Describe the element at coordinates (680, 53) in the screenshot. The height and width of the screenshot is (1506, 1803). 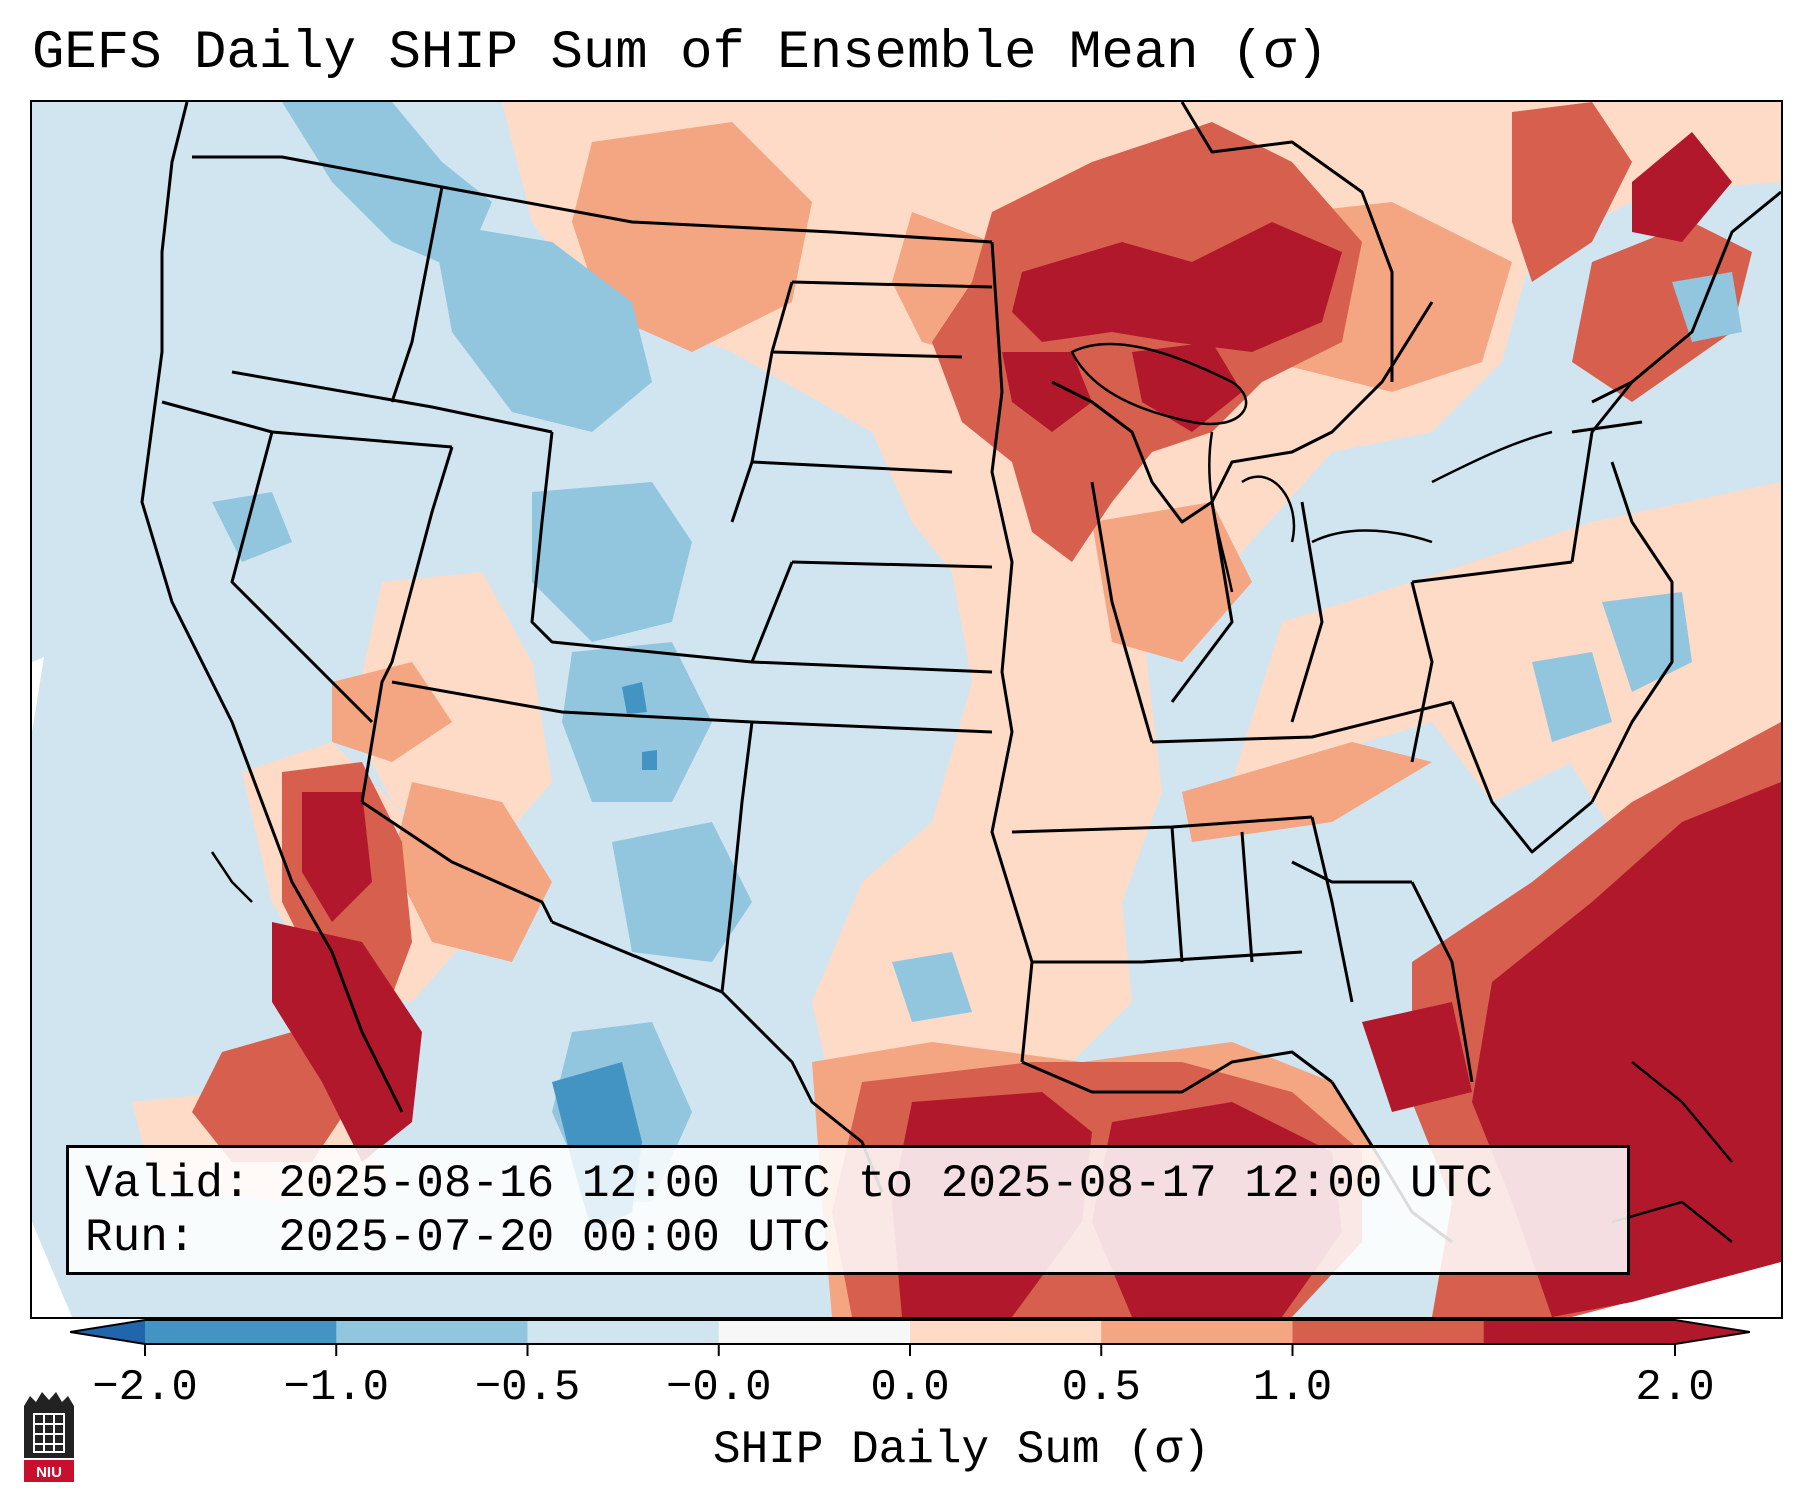
I see `chart-title: GEFS Daily SHIP Sum of Ensemble Mean (σ)` at that location.